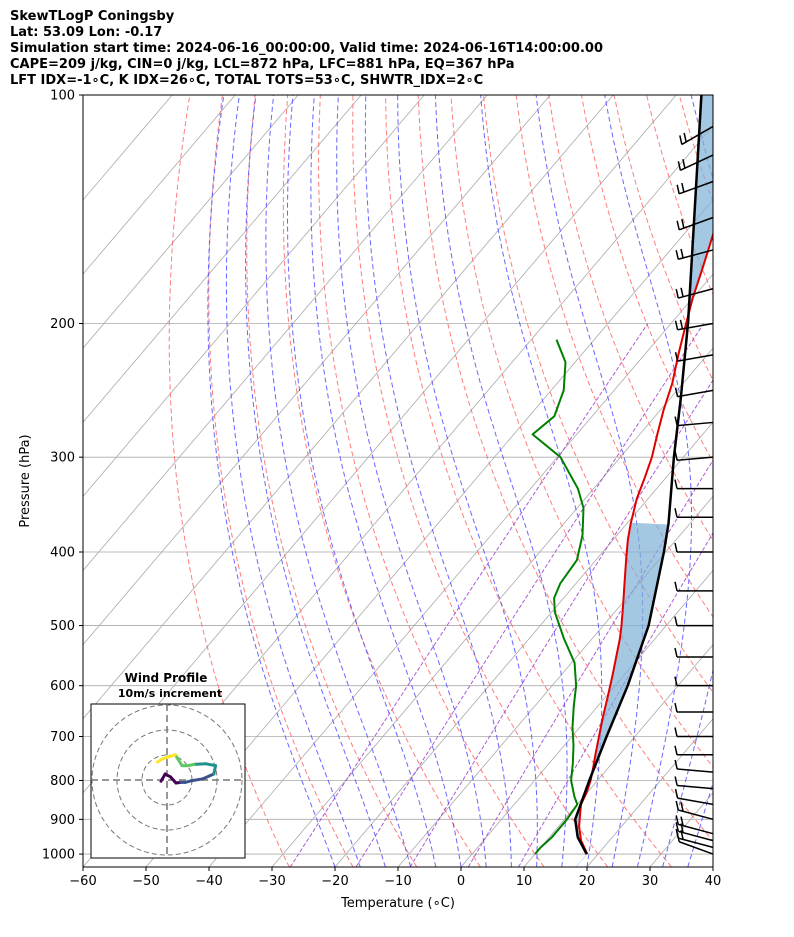  I want to click on hodograph-frame, so click(168, 781).